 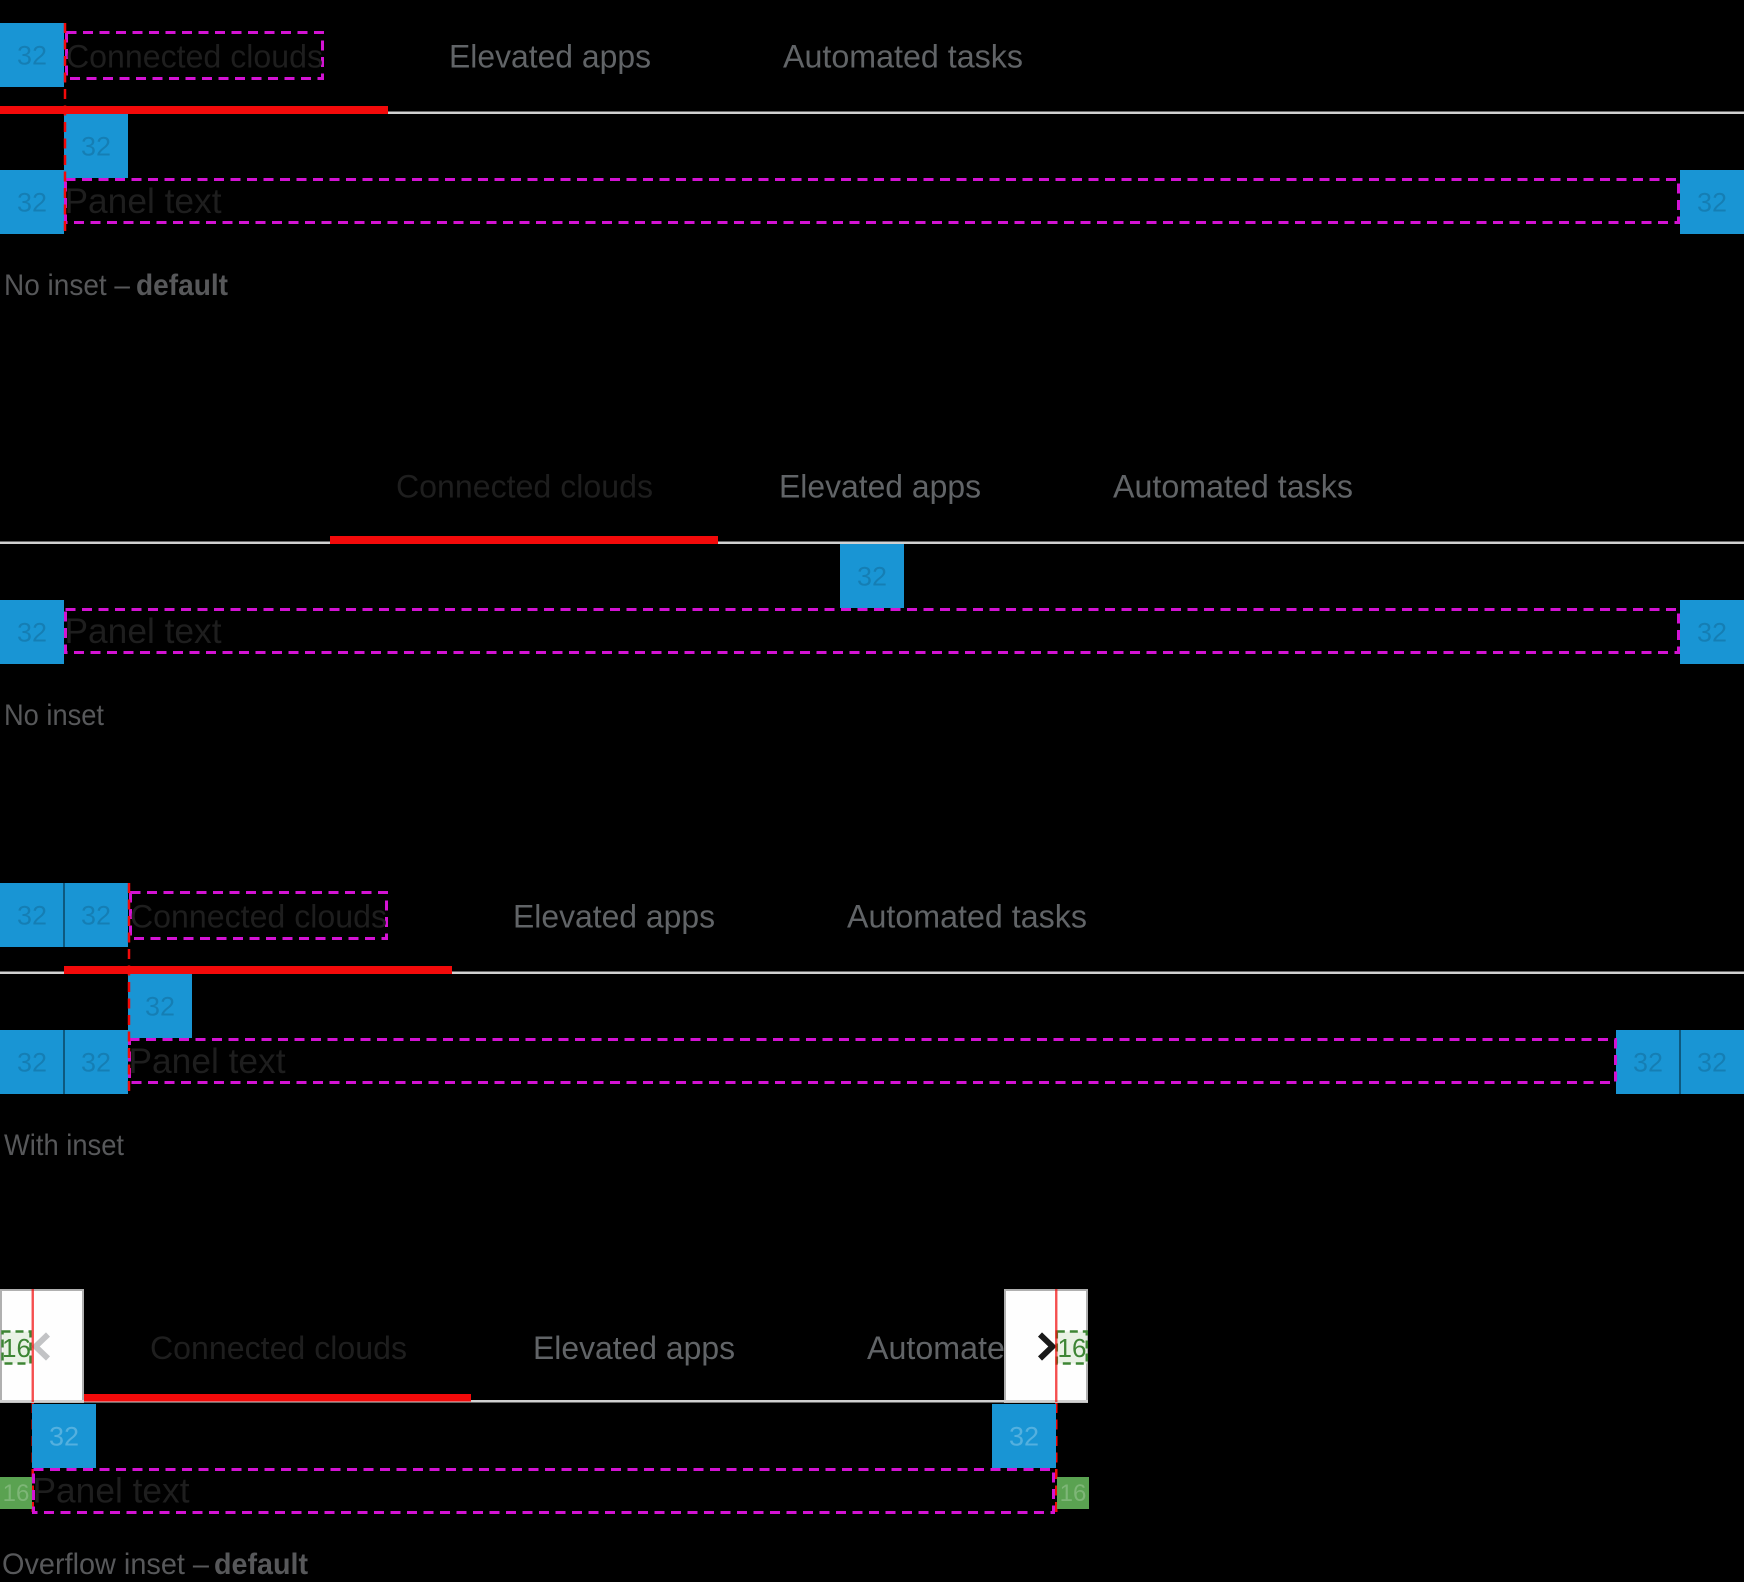 I want to click on svg-text: No inset –, so click(x=67, y=285).